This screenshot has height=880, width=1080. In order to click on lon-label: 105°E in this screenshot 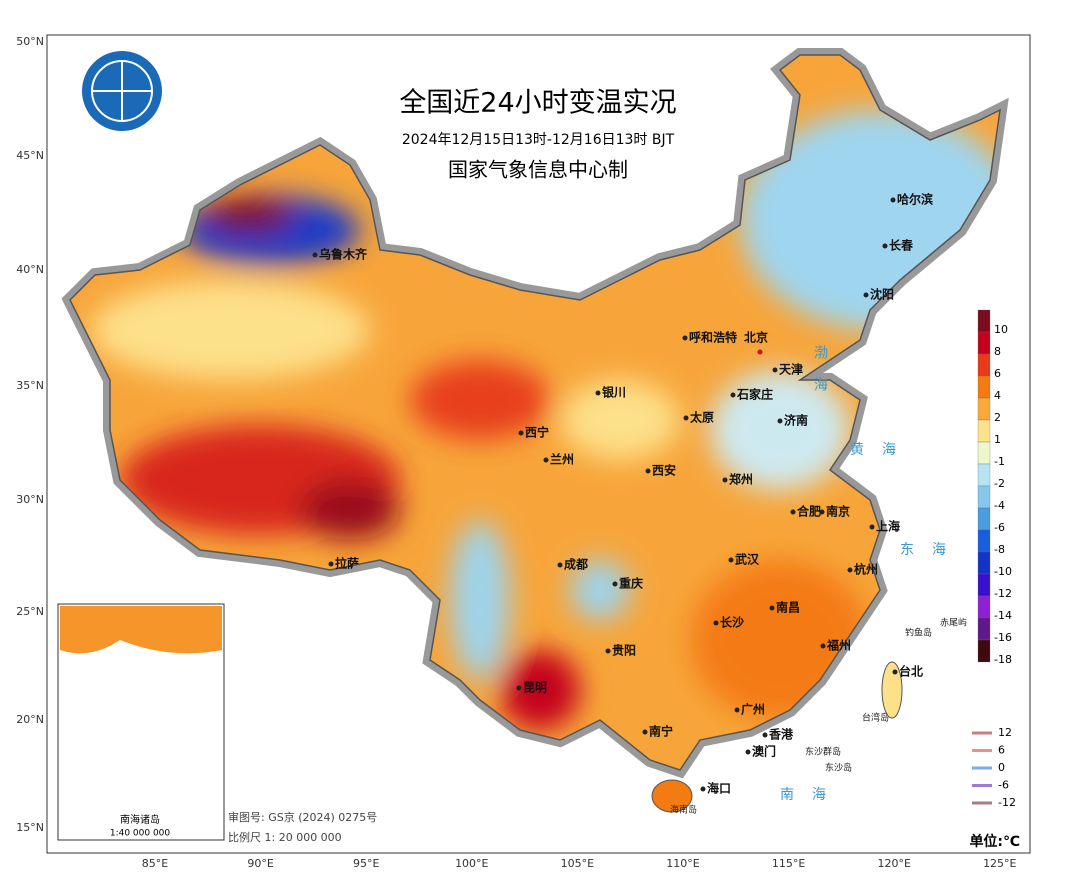, I will do `click(577, 863)`.